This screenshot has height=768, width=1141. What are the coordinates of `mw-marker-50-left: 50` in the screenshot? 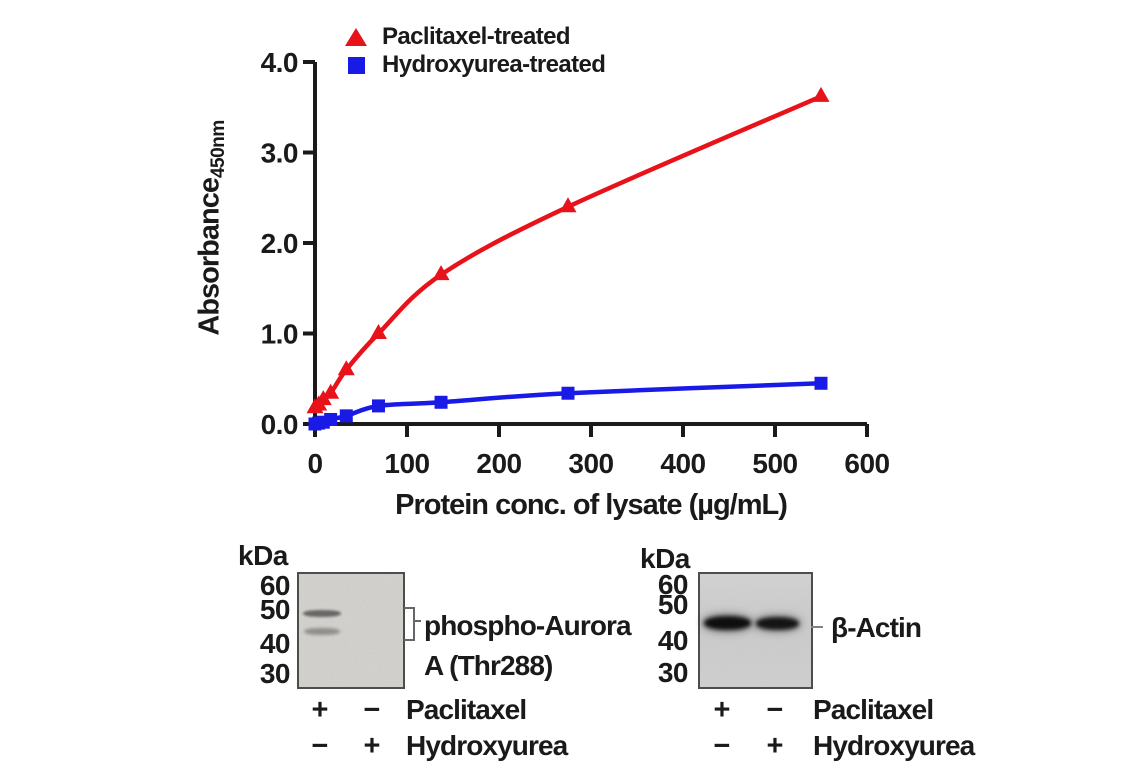 It's located at (275, 609).